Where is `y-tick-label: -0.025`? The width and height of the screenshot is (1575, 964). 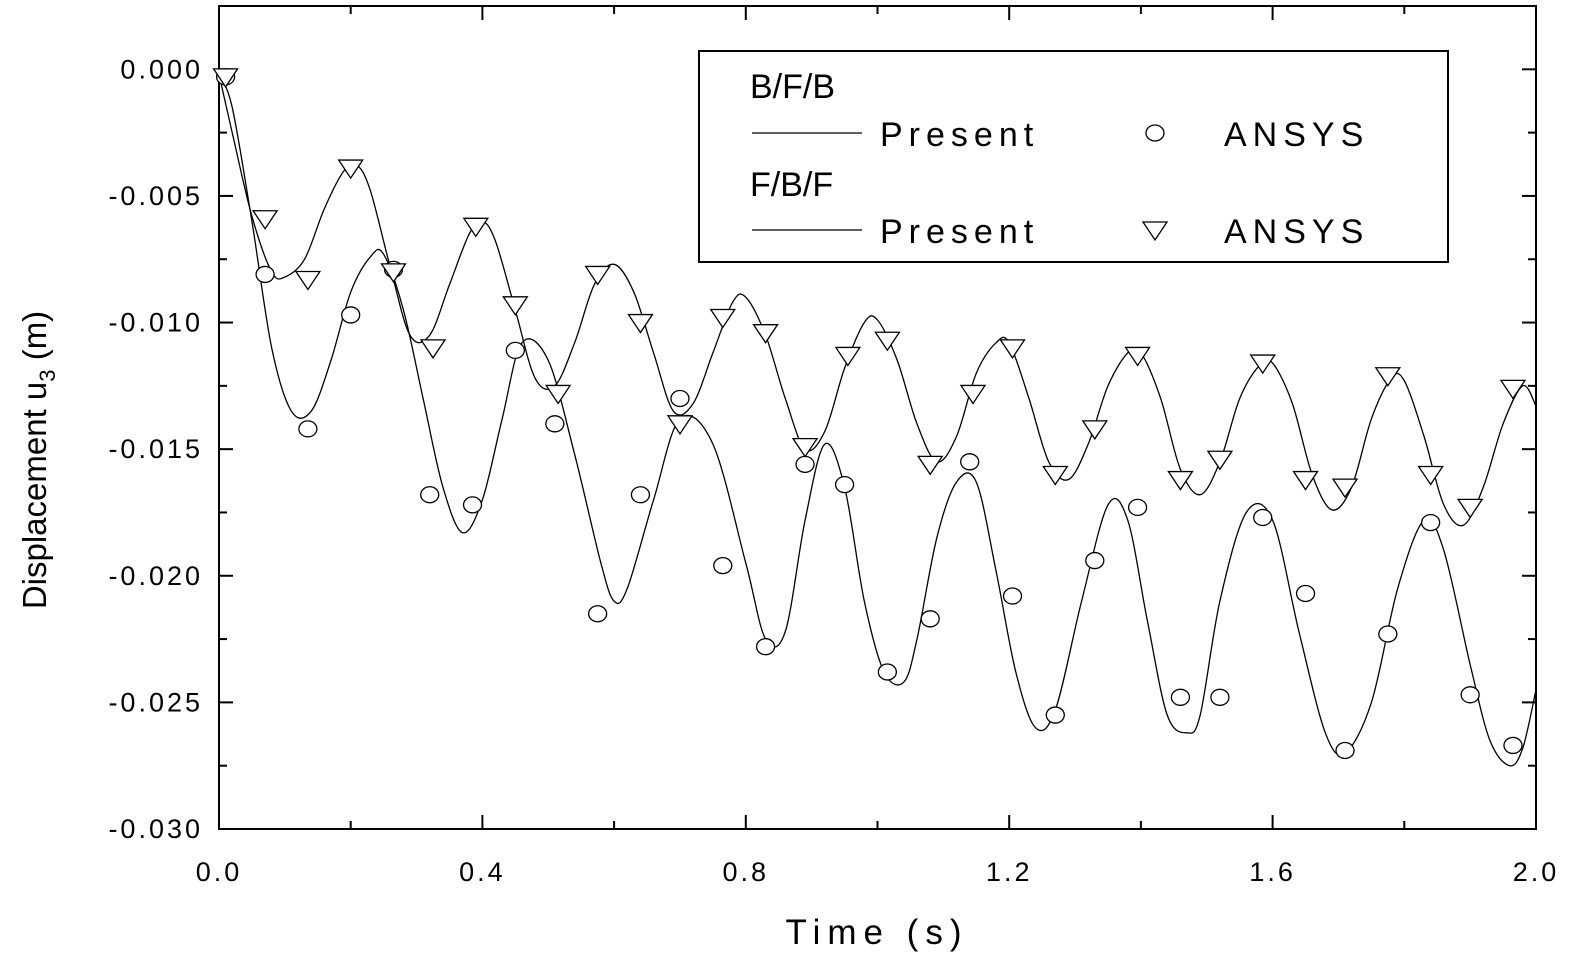
y-tick-label: -0.025 is located at coordinates (155, 702).